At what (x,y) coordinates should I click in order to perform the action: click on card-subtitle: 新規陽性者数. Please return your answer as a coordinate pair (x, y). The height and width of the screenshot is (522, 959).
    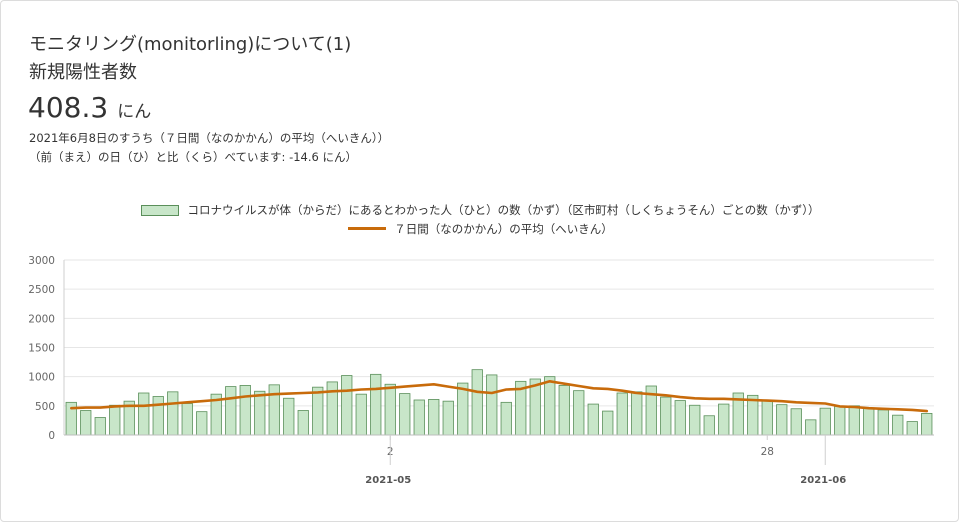
    Looking at the image, I should click on (83, 72).